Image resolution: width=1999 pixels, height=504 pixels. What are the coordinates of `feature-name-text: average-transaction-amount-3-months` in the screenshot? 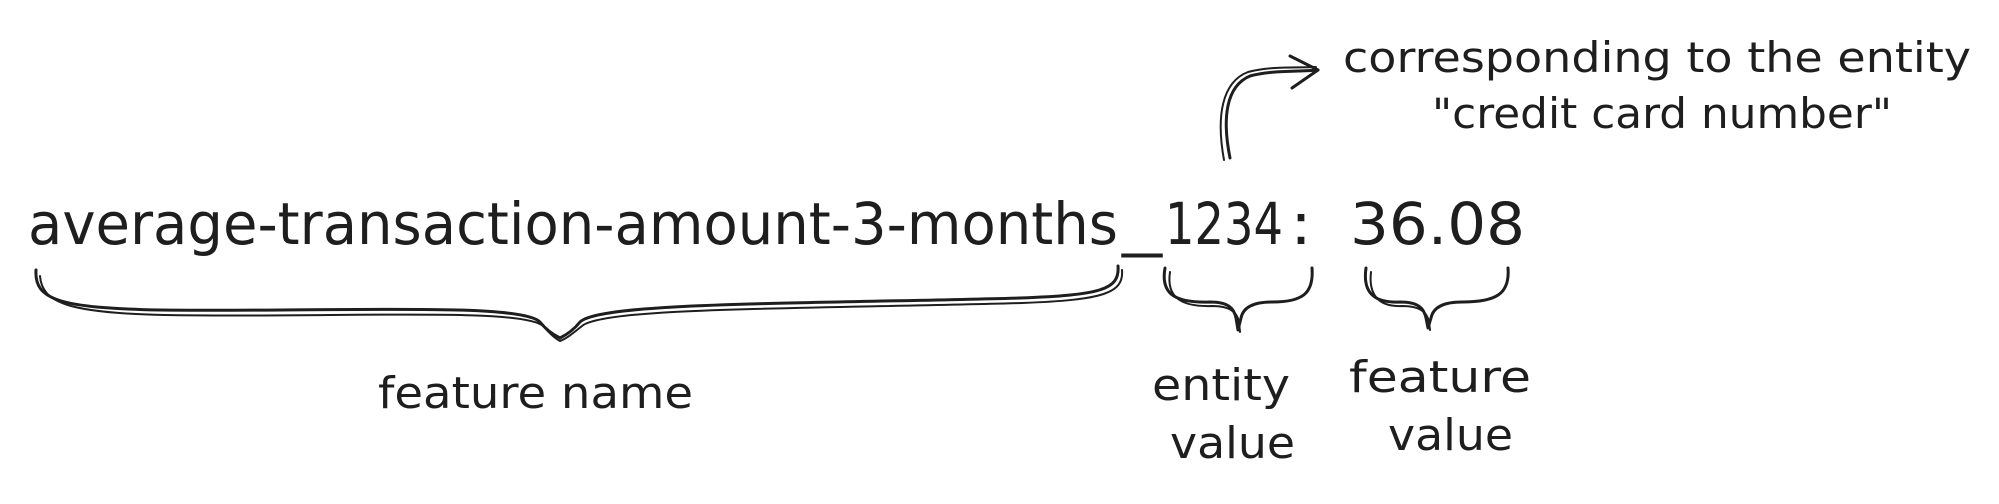 It's located at (573, 224).